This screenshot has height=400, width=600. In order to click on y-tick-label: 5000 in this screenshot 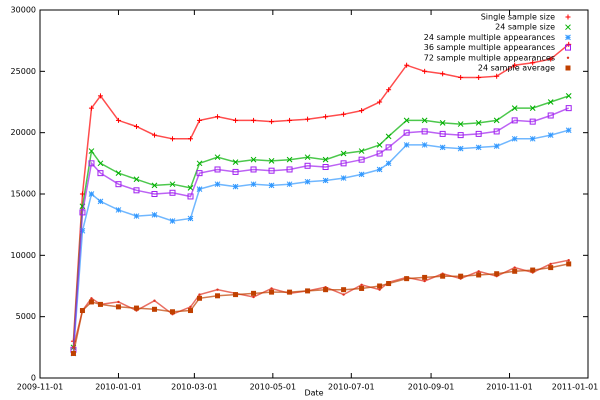, I will do `click(26, 316)`.